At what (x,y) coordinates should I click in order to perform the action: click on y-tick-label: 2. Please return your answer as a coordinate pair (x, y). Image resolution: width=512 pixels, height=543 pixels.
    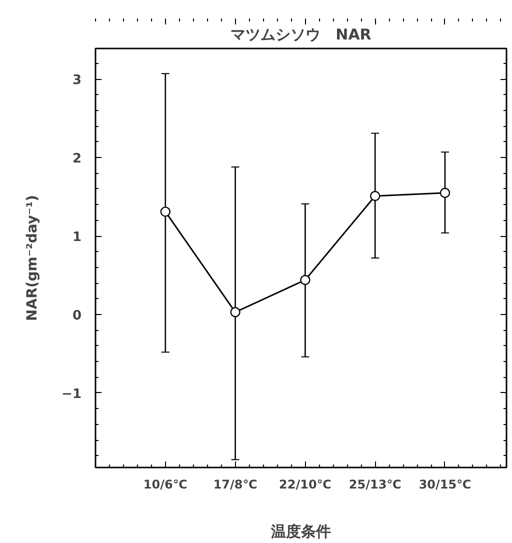
    Looking at the image, I should click on (77, 159).